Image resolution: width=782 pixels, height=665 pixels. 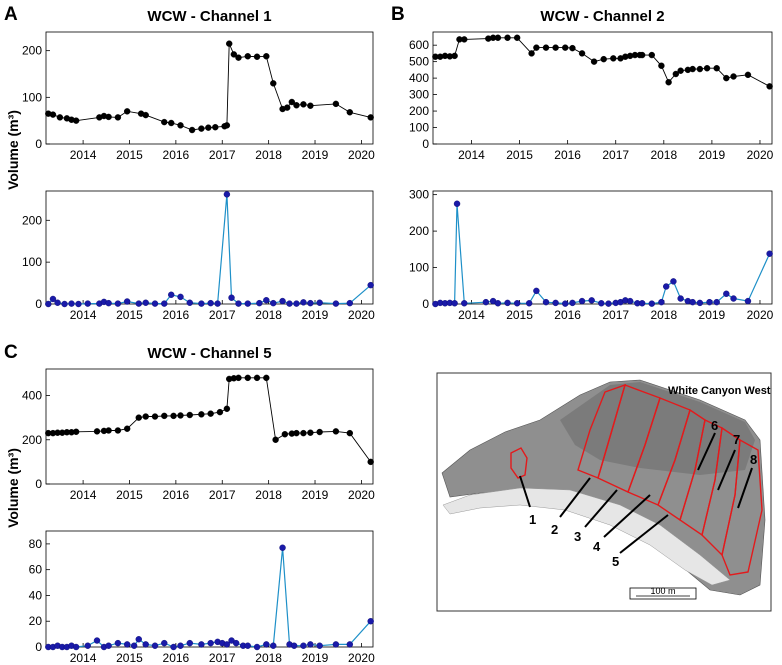 What do you see at coordinates (419, 128) in the screenshot?
I see `y-tick-label: 100` at bounding box center [419, 128].